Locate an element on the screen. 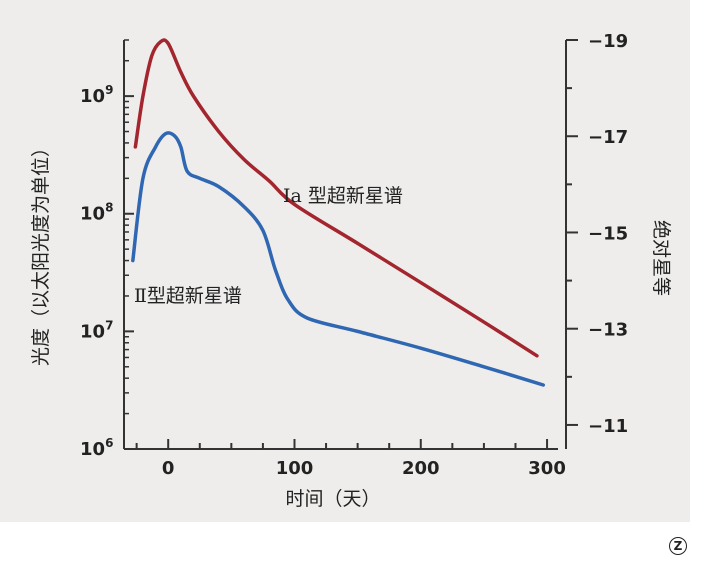 This screenshot has width=712, height=575. left-axis-title: 光度（以太阳光度为单位） is located at coordinates (41, 252).